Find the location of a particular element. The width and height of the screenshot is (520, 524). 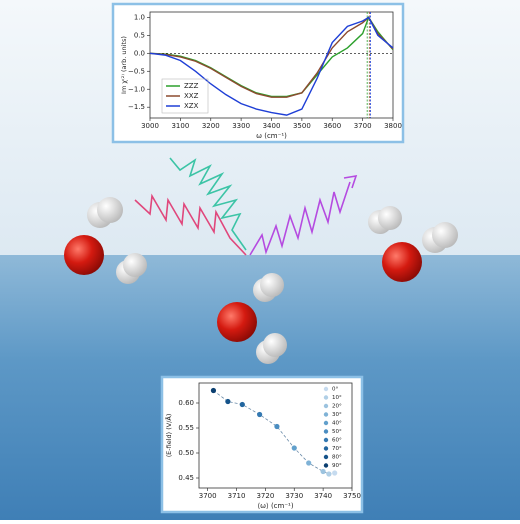

x-tick-label: 3720 is located at coordinates (265, 496).